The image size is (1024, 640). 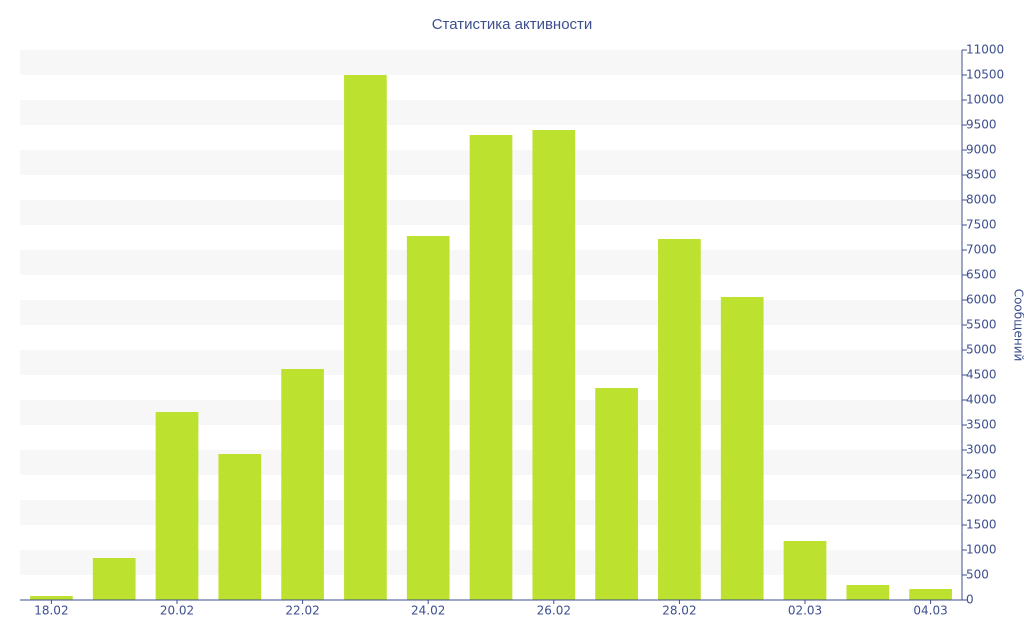 I want to click on y-tick-label: 2500, so click(x=981, y=475).